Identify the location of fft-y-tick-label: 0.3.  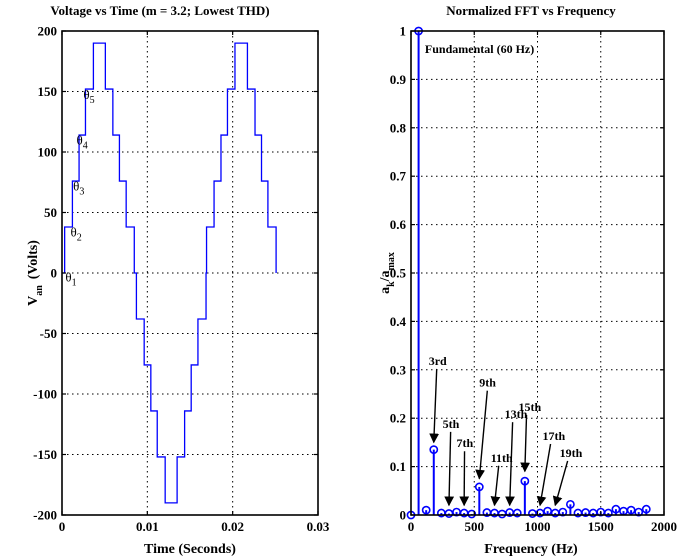
(398, 369).